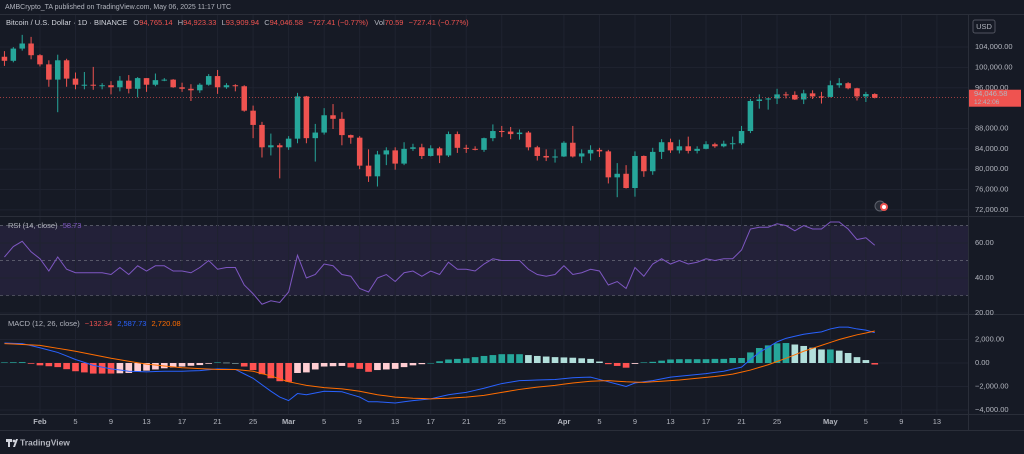 This screenshot has width=1024, height=454. What do you see at coordinates (288, 421) in the screenshot?
I see `x-tick-label: Mar` at bounding box center [288, 421].